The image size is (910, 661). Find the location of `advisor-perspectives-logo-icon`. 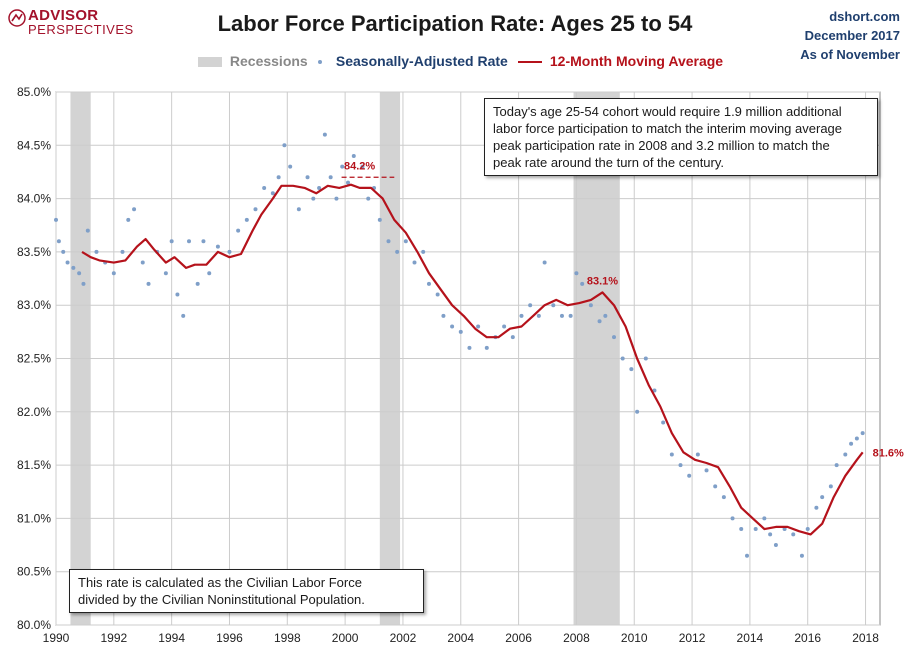

advisor-perspectives-logo-icon is located at coordinates (17, 18).